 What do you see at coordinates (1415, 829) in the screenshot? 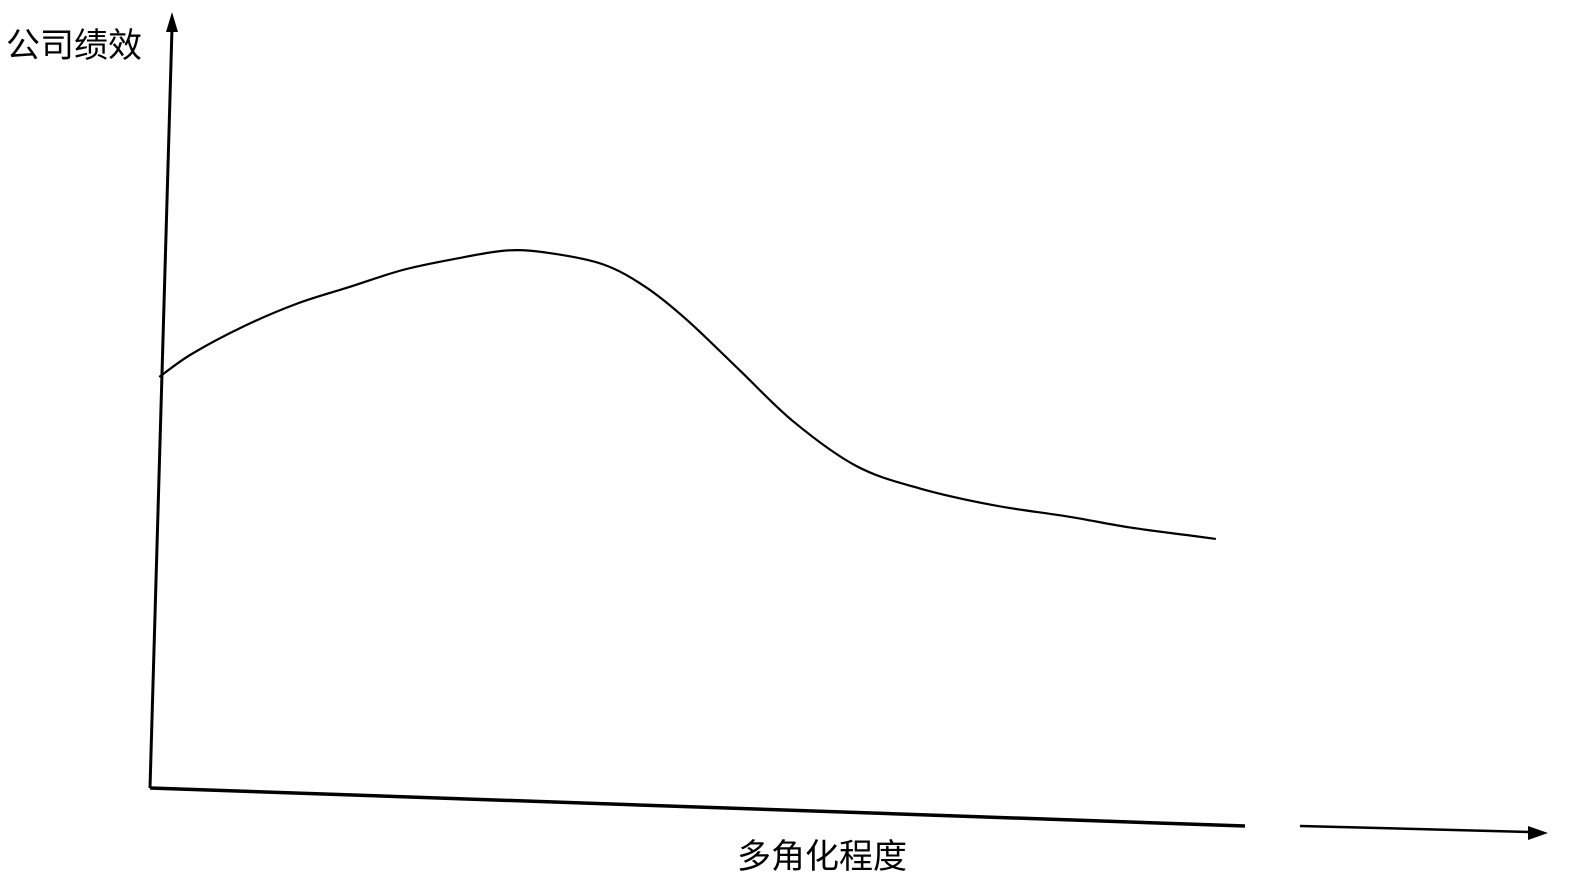
I see `x-axis-extension` at bounding box center [1415, 829].